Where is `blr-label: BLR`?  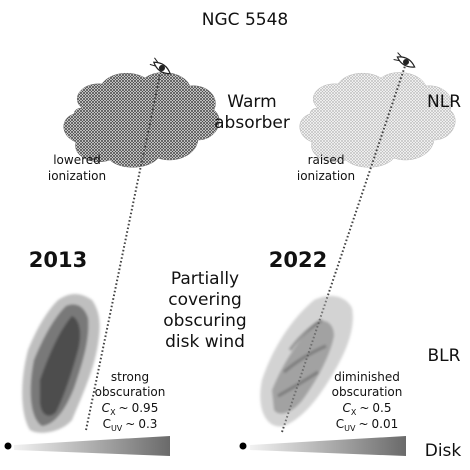 blr-label: BLR is located at coordinates (444, 356).